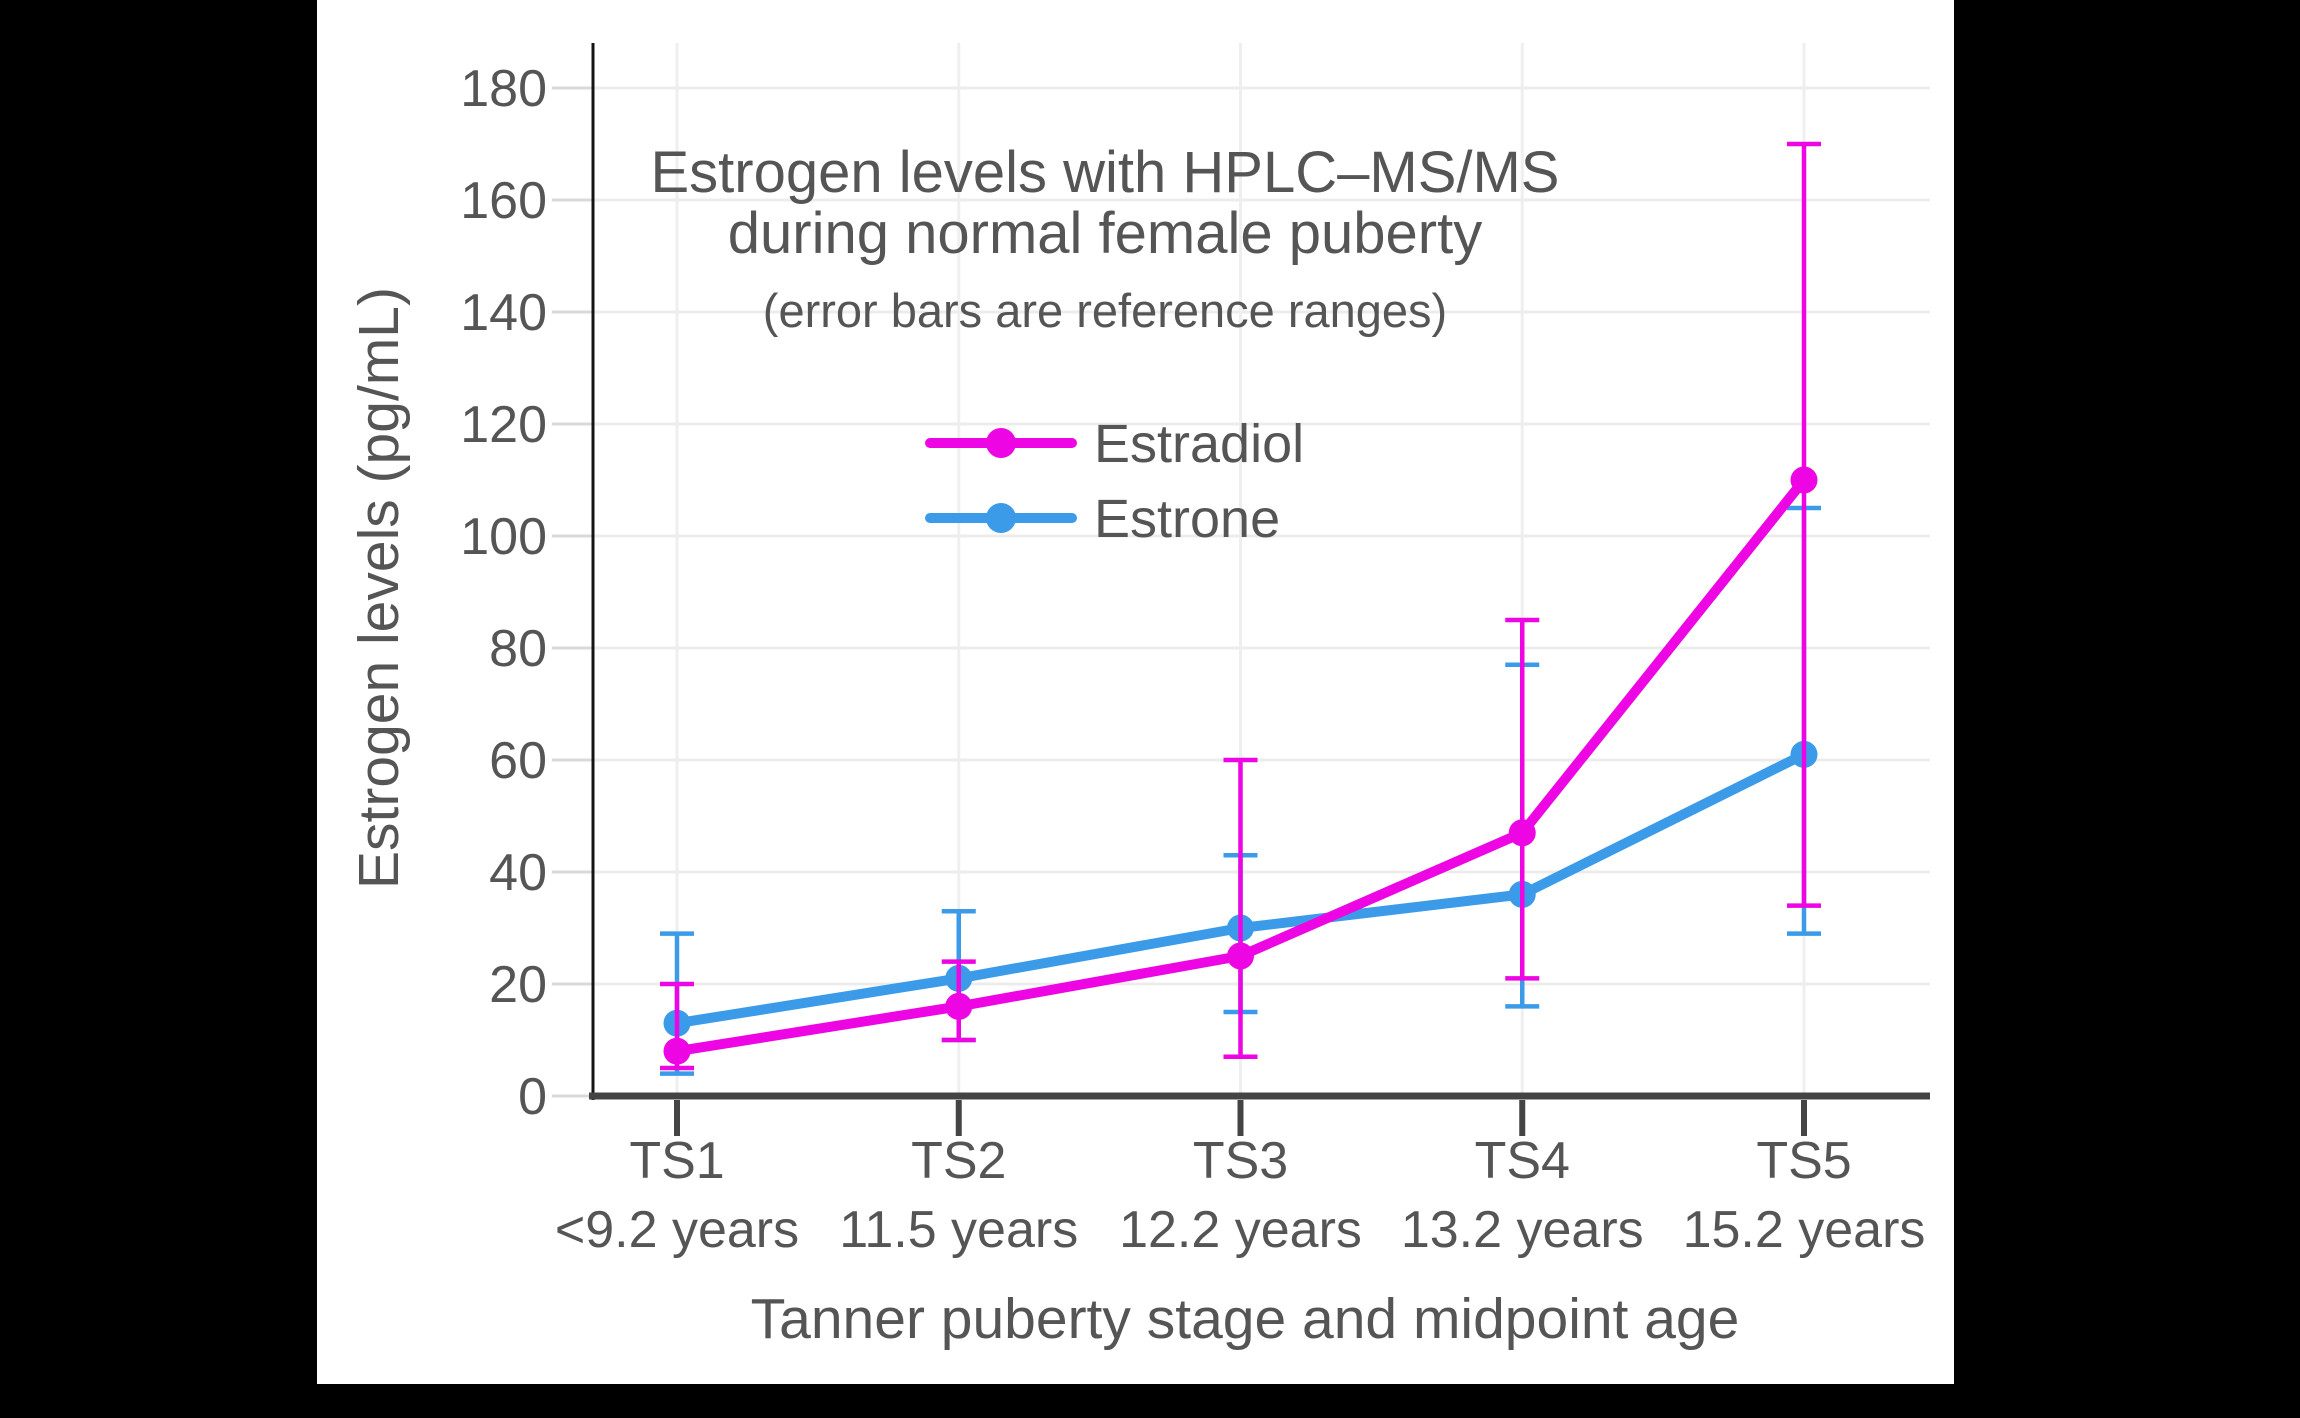 The height and width of the screenshot is (1418, 2300). Describe the element at coordinates (1804, 1230) in the screenshot. I see `x-category-sublabel: 15.2 years` at that location.